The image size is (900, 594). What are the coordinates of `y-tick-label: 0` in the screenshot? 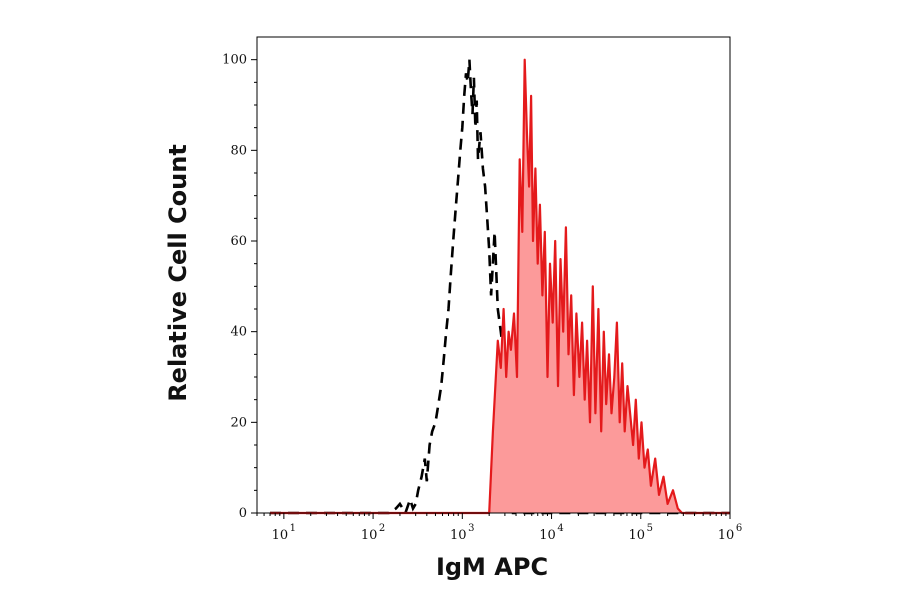 It's located at (243, 513).